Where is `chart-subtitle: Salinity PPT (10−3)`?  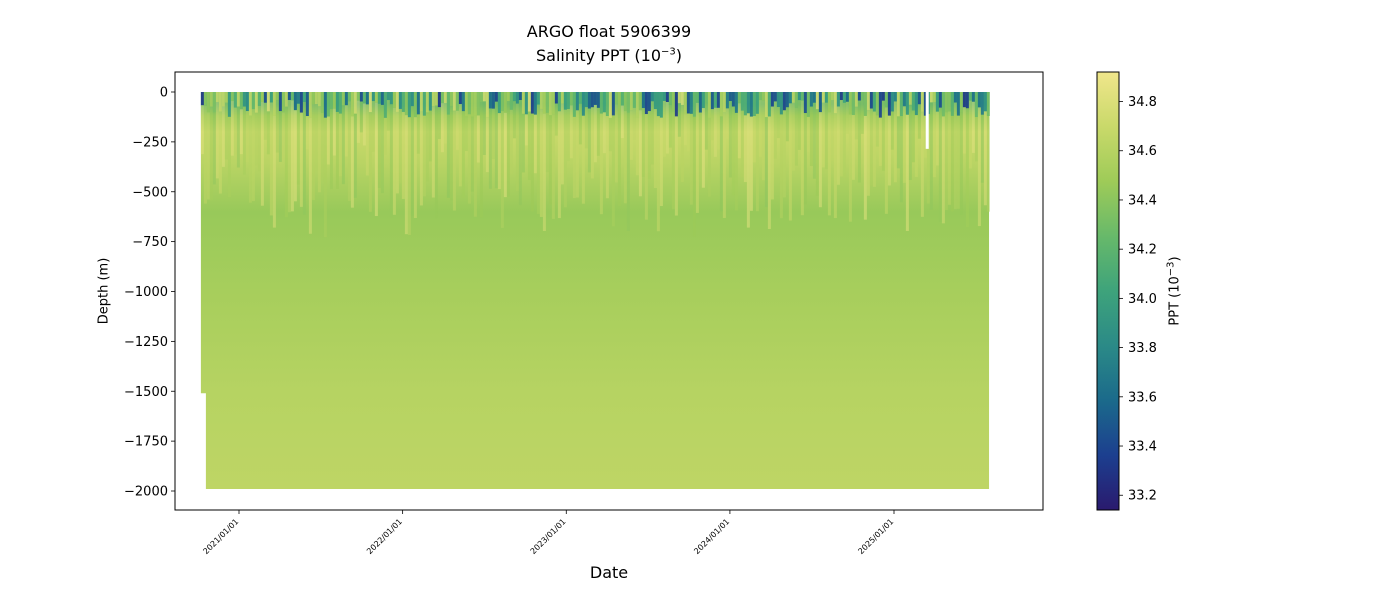
chart-subtitle: Salinity PPT (10−3) is located at coordinates (609, 55).